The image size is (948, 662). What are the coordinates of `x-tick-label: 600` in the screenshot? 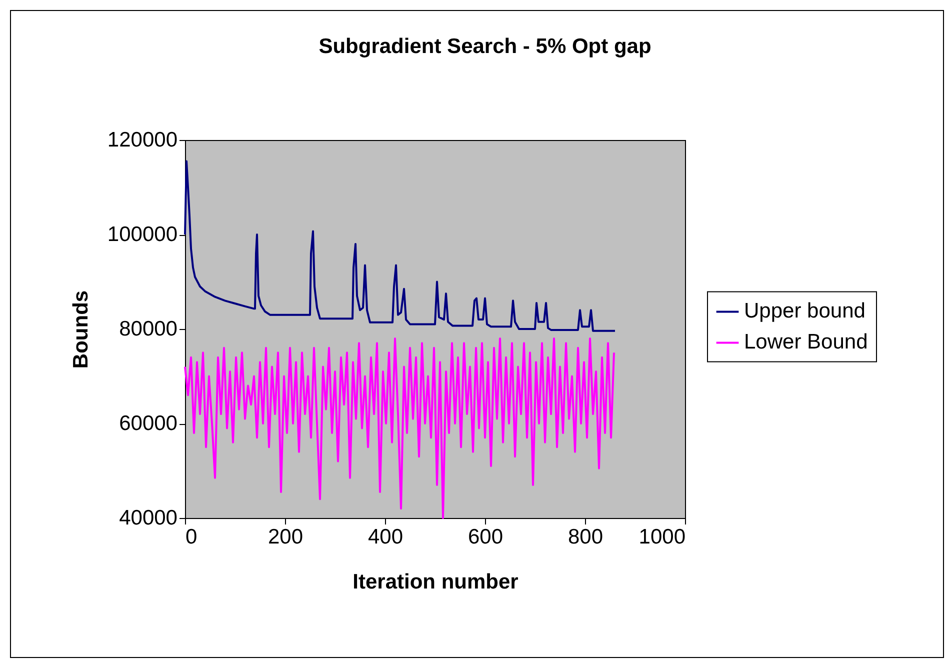 It's located at (486, 537).